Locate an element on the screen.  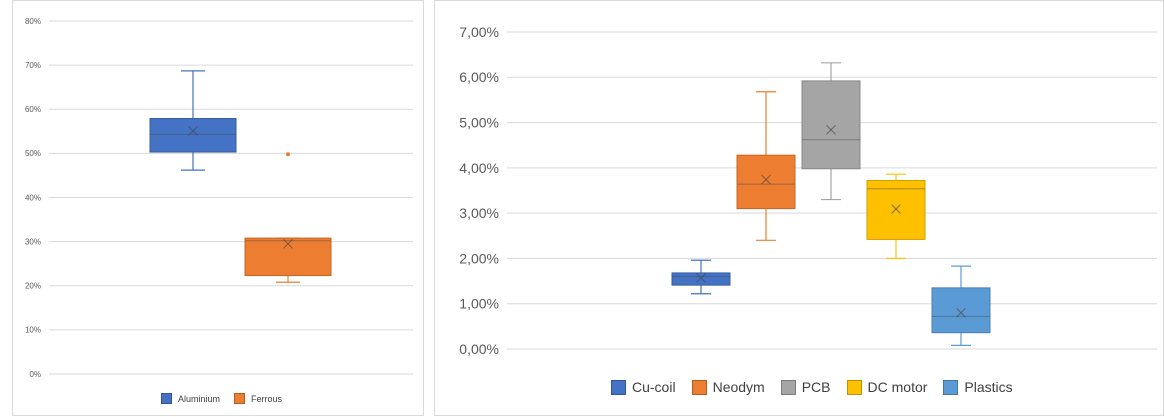
legend-item: DC motor is located at coordinates (887, 387).